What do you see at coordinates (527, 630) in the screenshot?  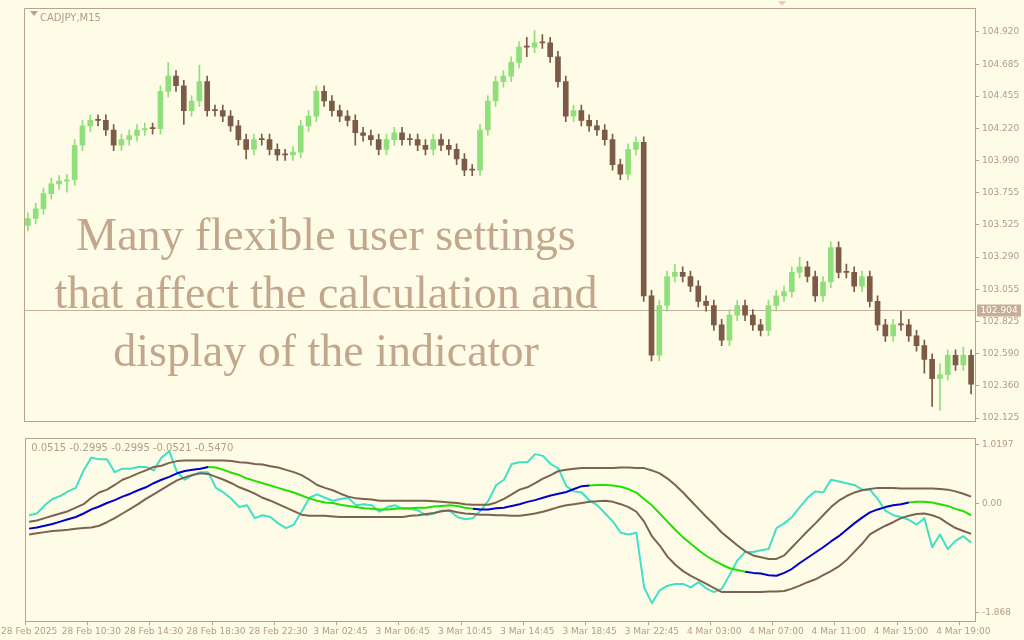 I see `x-tick-label: 3 Mar 14:45` at bounding box center [527, 630].